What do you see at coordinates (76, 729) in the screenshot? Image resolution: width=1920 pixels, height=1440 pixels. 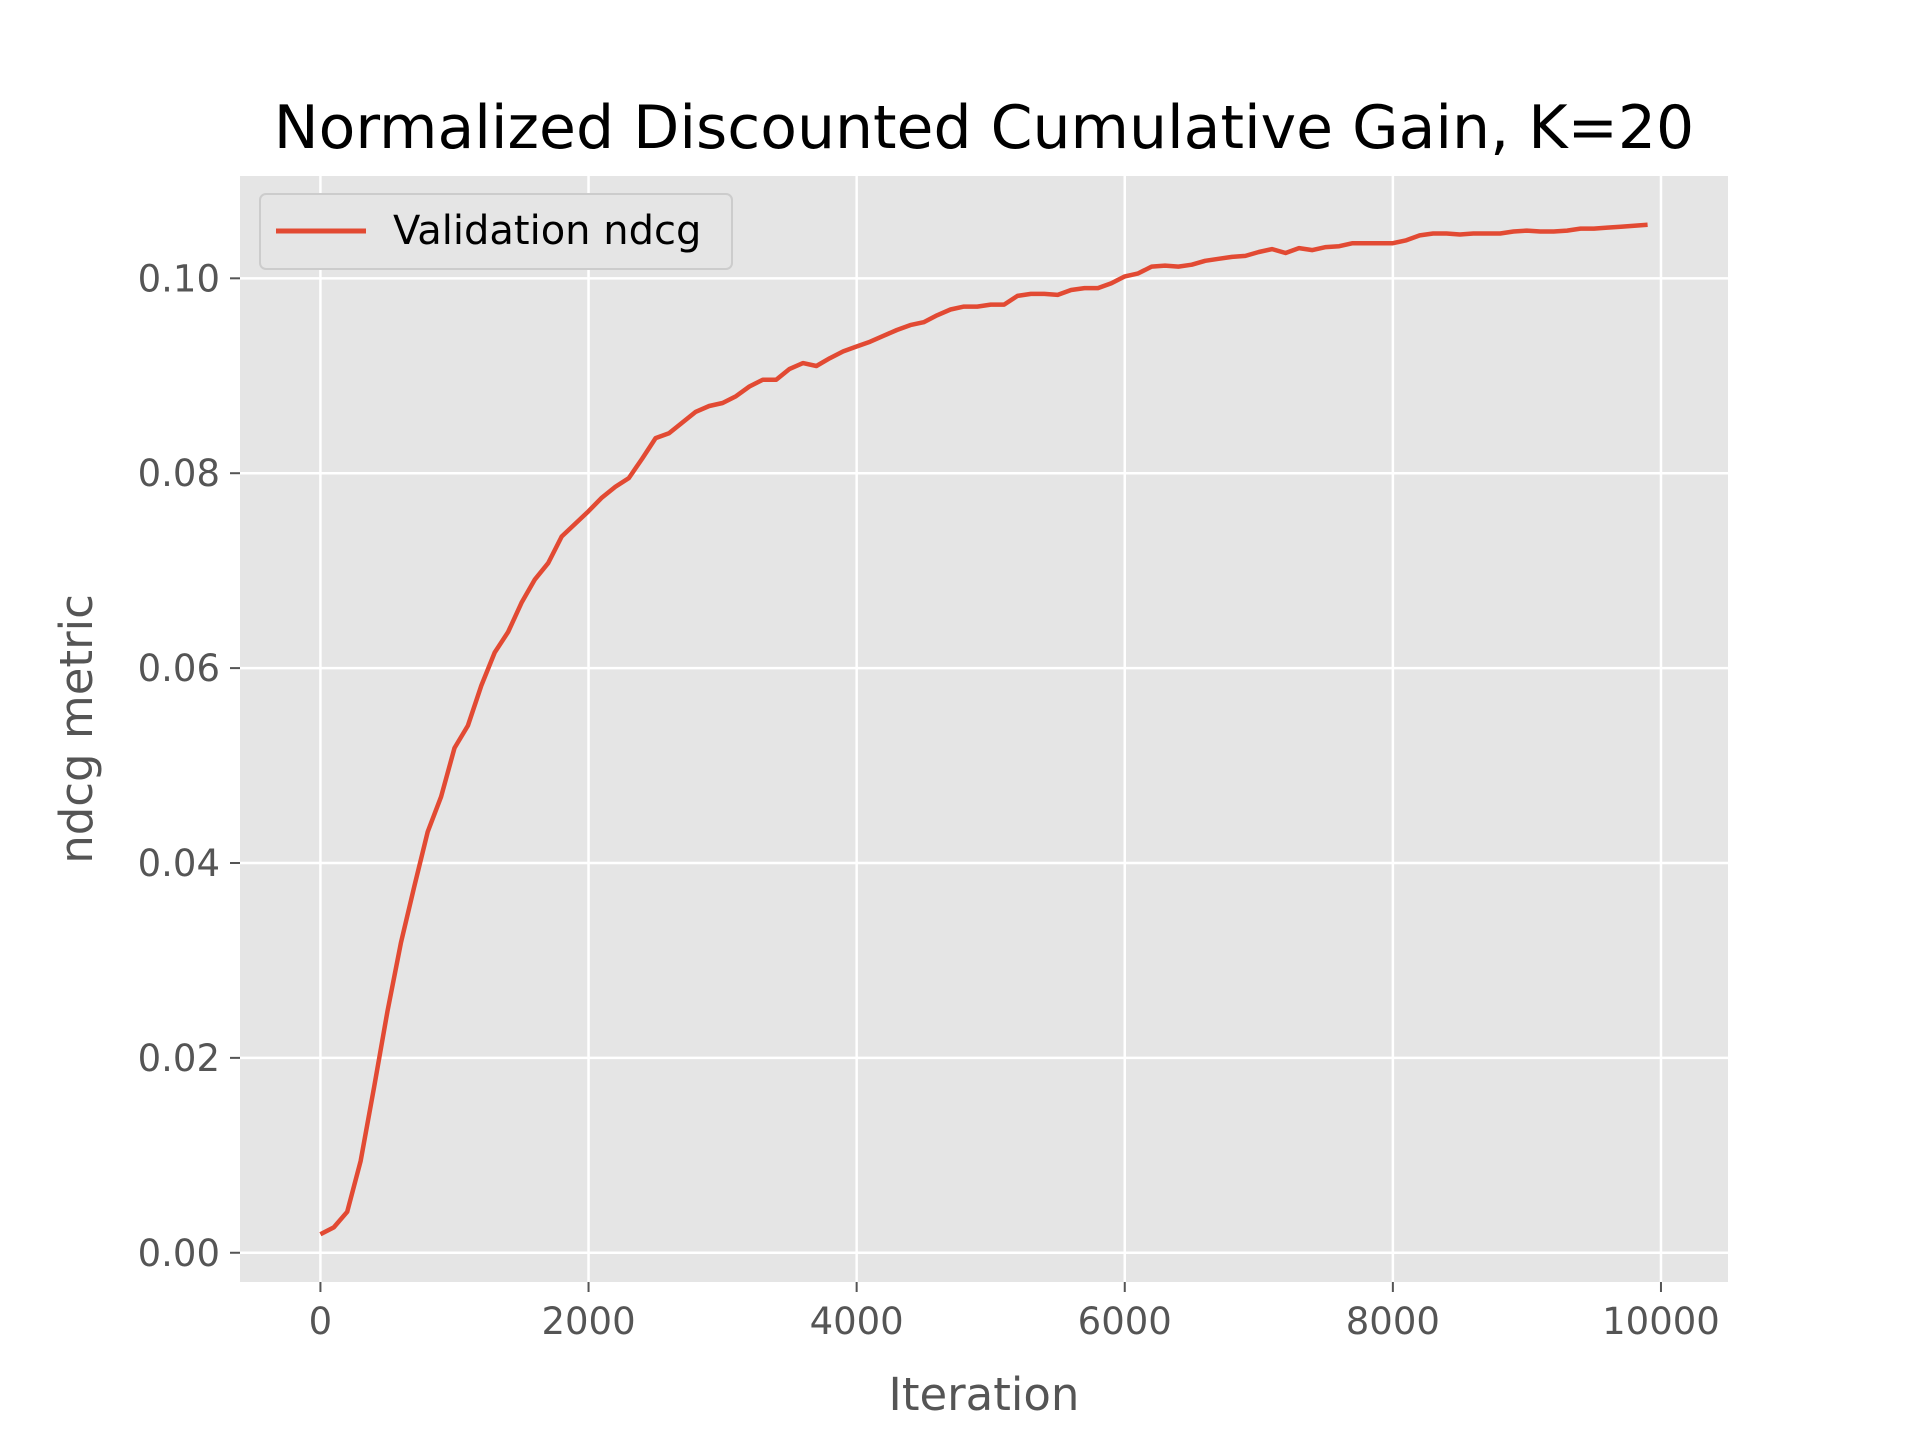 I see `y-axis-label: ndcg metric` at bounding box center [76, 729].